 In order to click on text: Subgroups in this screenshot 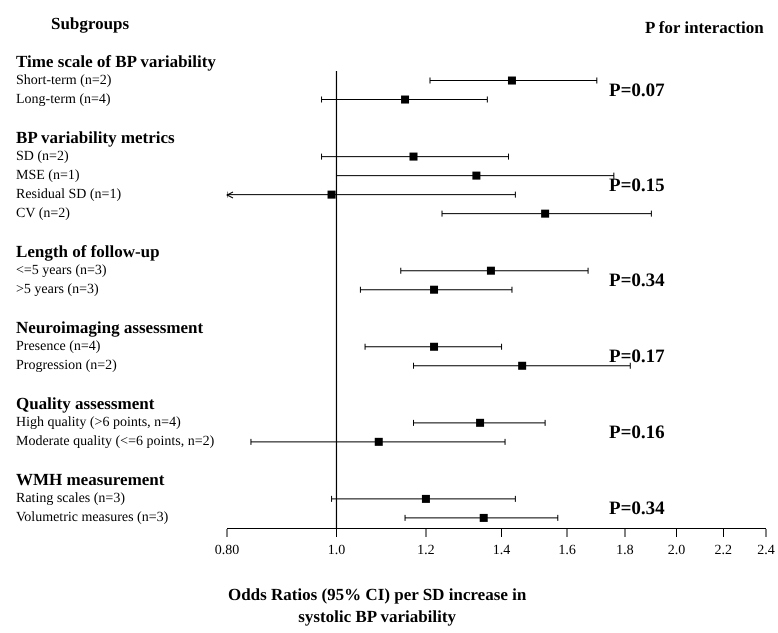, I will do `click(90, 23)`.